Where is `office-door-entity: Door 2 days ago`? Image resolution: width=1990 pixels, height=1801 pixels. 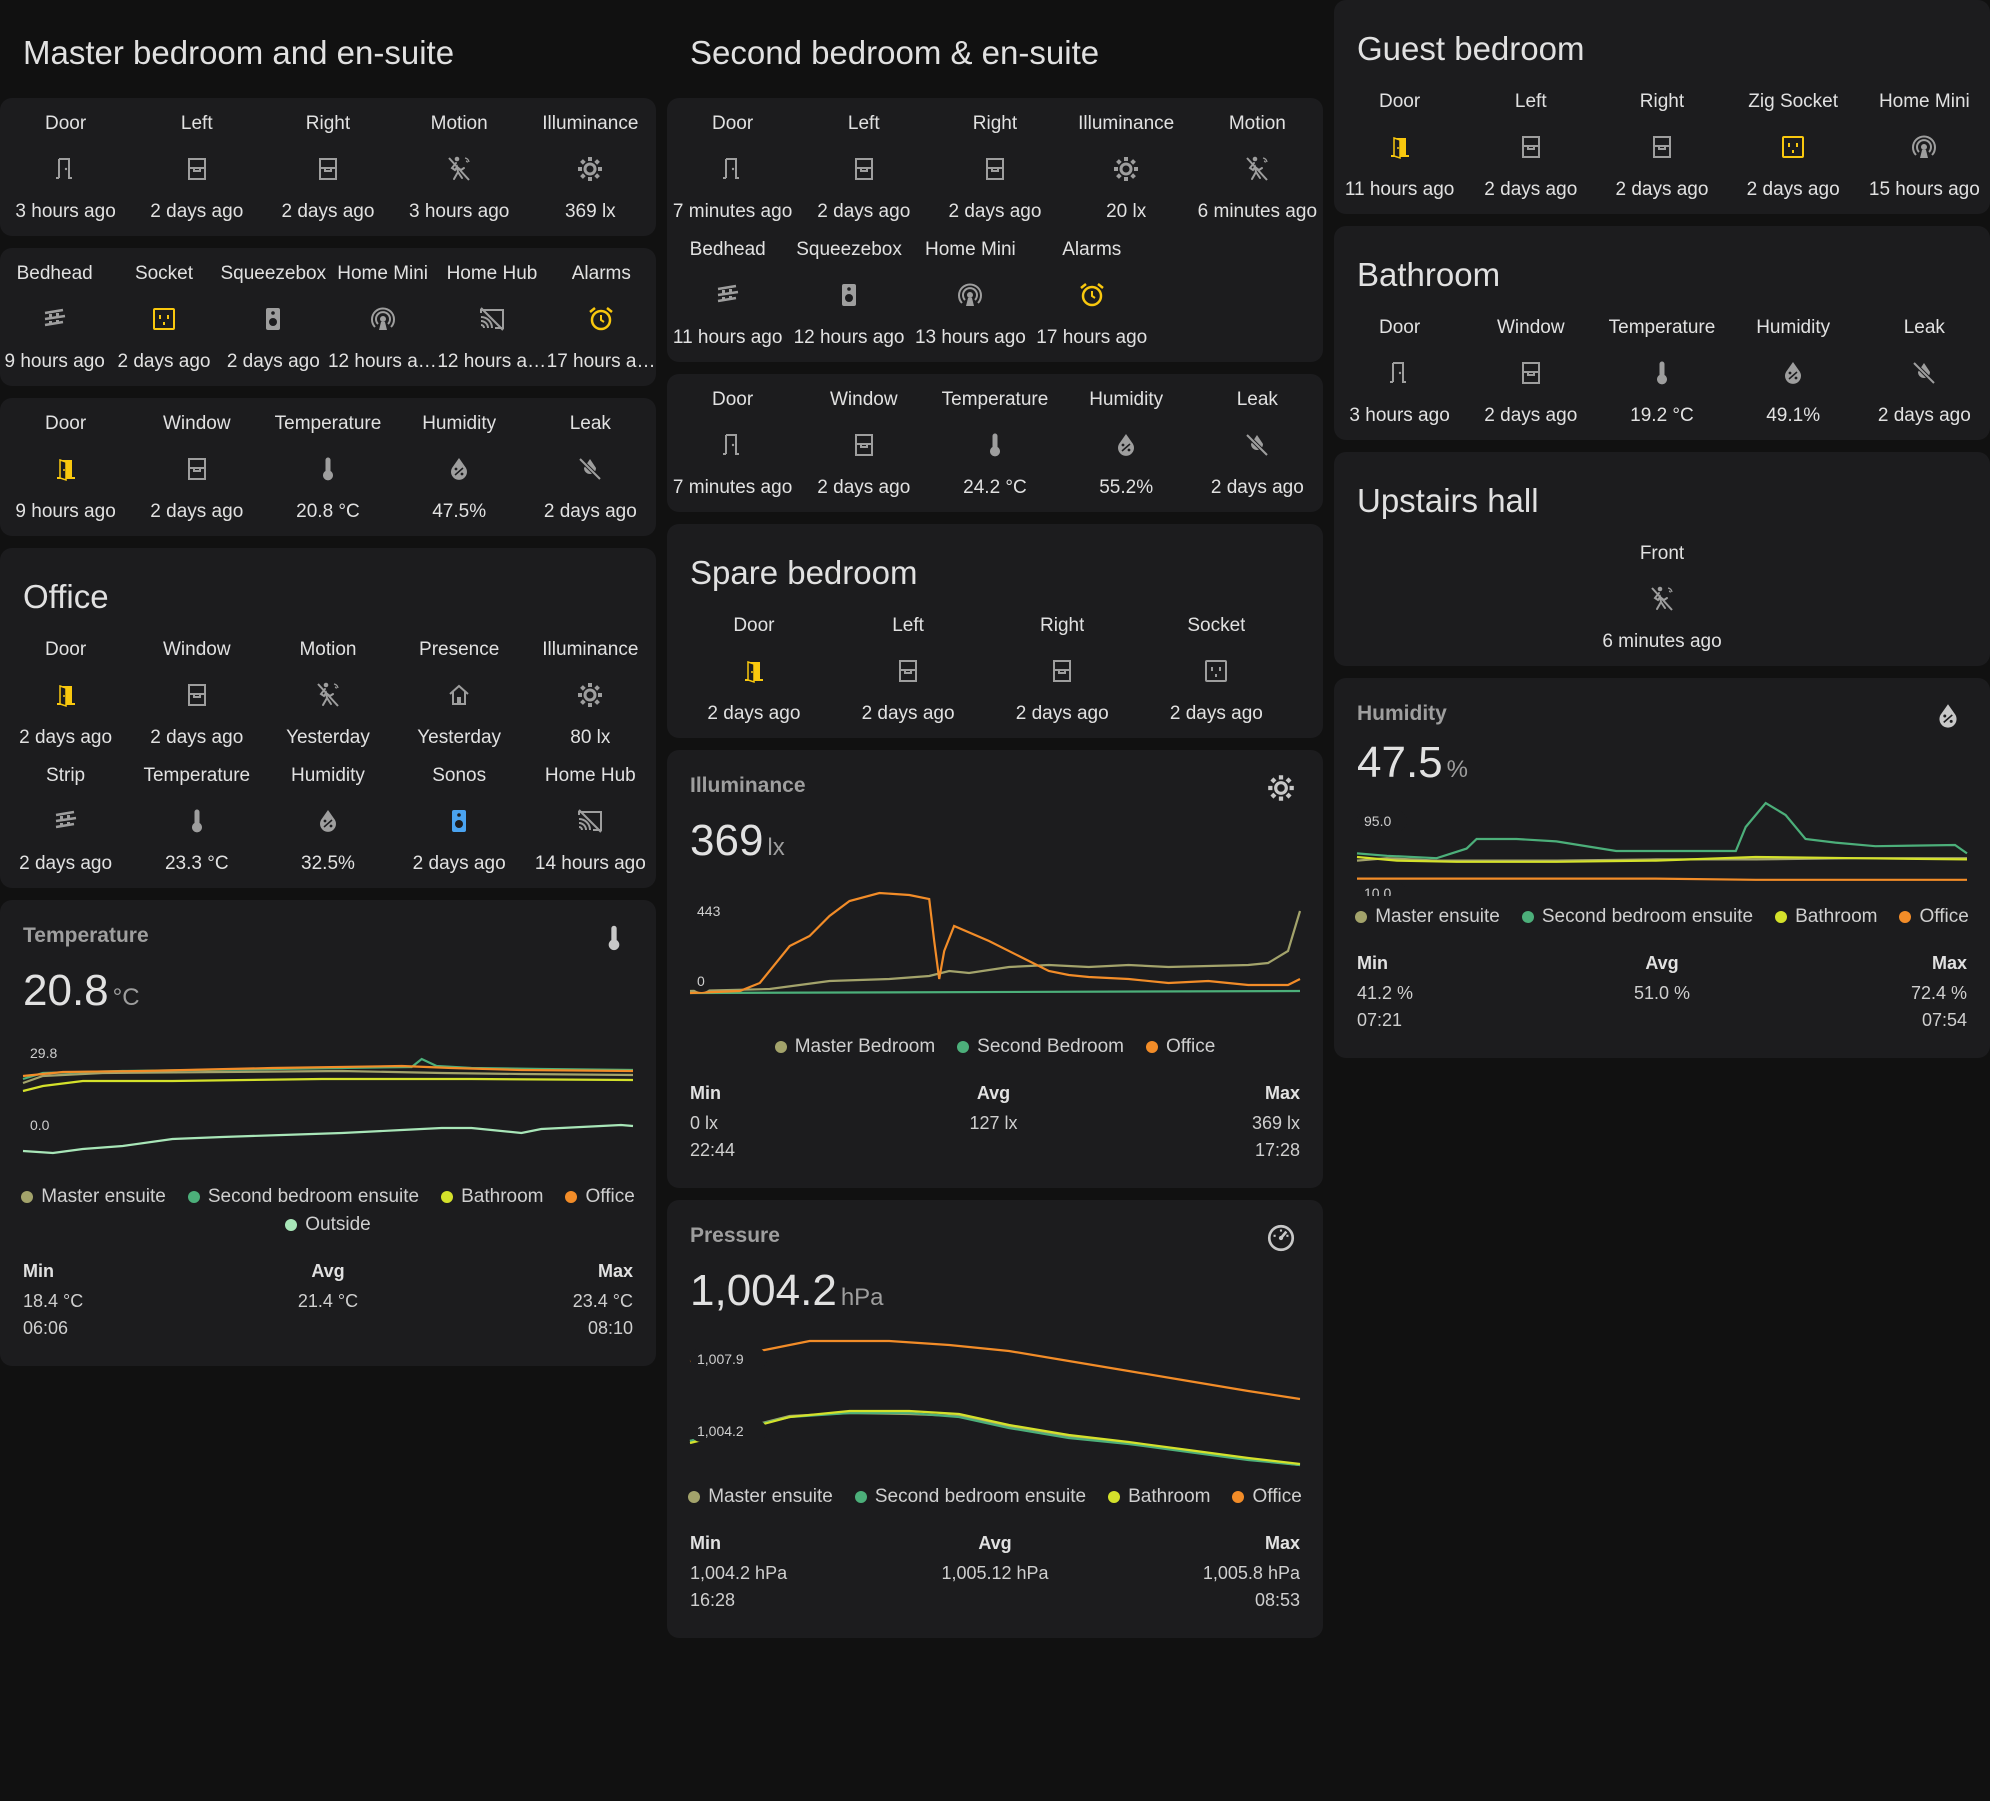
office-door-entity: Door 2 days ago is located at coordinates (65, 693).